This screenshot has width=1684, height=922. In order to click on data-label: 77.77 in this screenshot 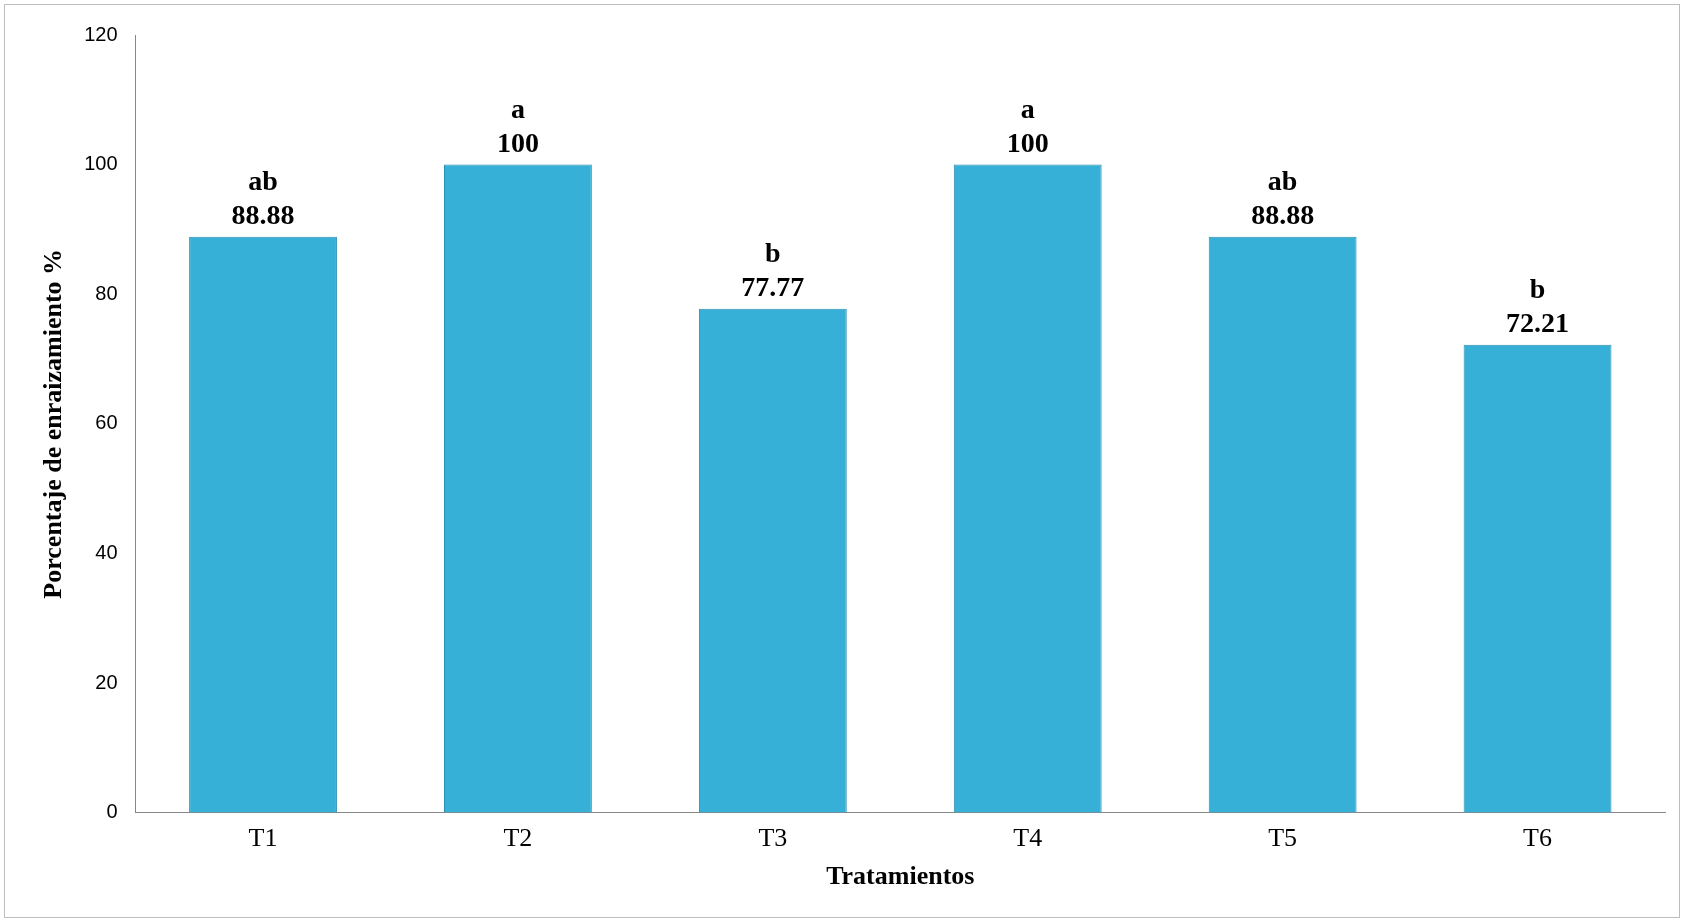, I will do `click(773, 286)`.